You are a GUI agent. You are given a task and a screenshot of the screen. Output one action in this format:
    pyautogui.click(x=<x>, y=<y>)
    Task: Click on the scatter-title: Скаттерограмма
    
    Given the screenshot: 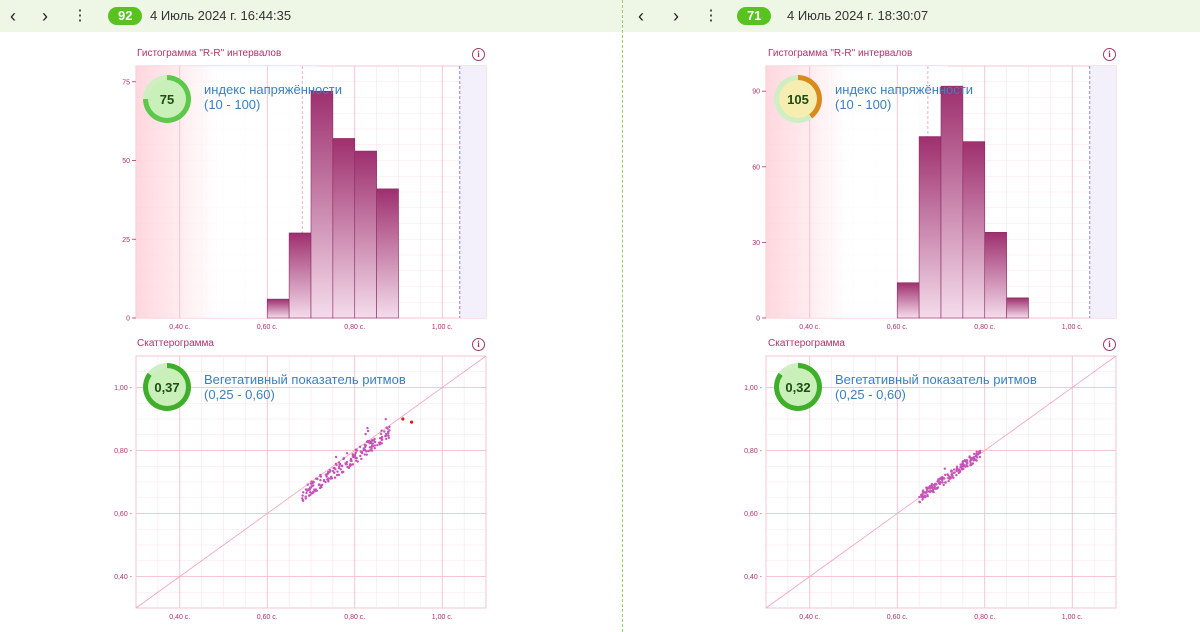 What is the action you would take?
    pyautogui.click(x=175, y=343)
    